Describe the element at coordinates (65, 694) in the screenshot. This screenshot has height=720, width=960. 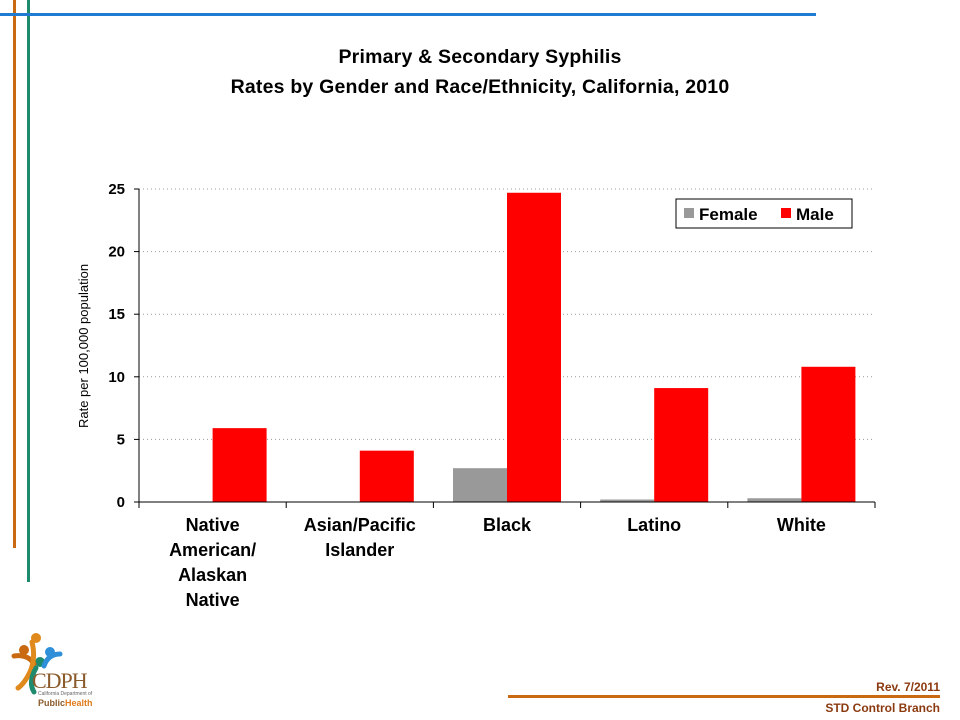
I see `logo-dept: California Department of` at that location.